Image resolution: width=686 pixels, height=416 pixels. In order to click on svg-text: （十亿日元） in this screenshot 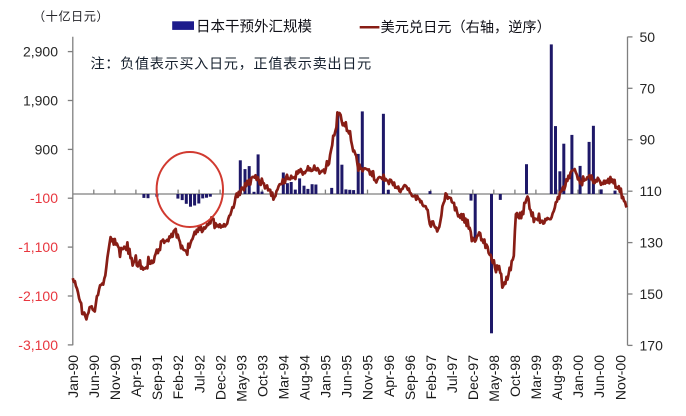, I will do `click(71, 16)`.